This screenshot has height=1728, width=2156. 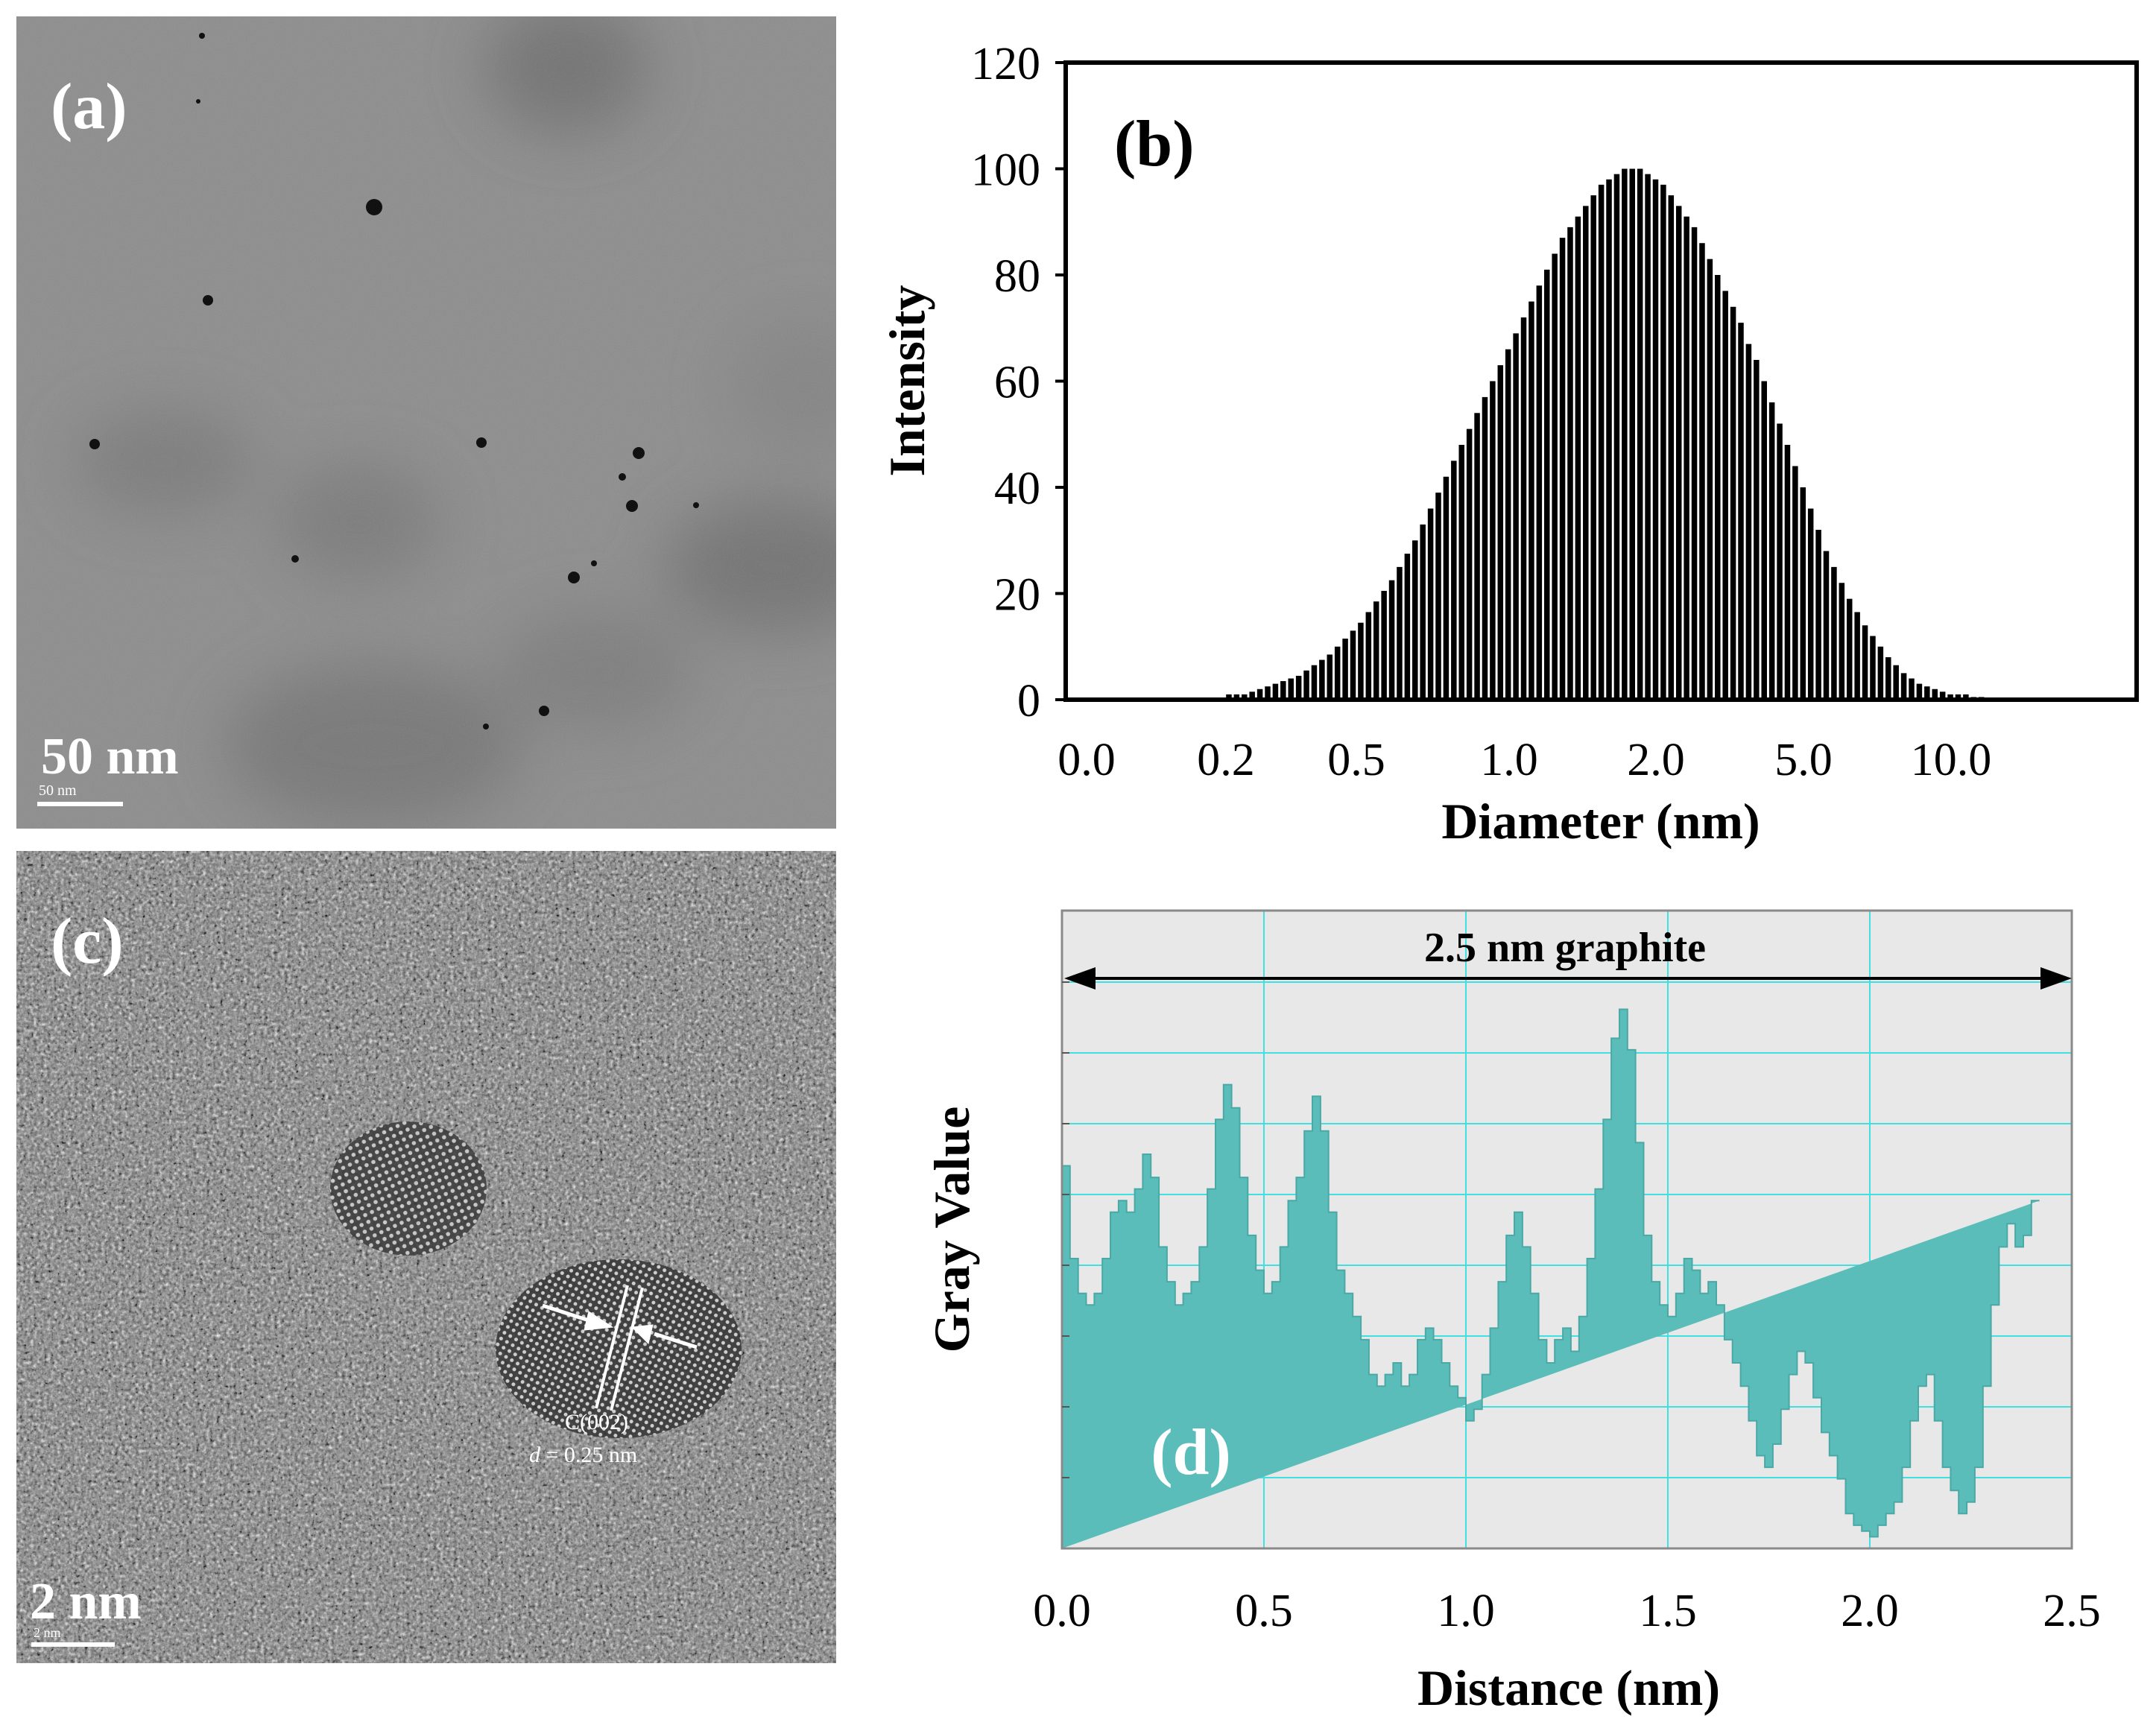 What do you see at coordinates (58, 790) in the screenshot?
I see `panel-a-scale-small-label: 50 nm` at bounding box center [58, 790].